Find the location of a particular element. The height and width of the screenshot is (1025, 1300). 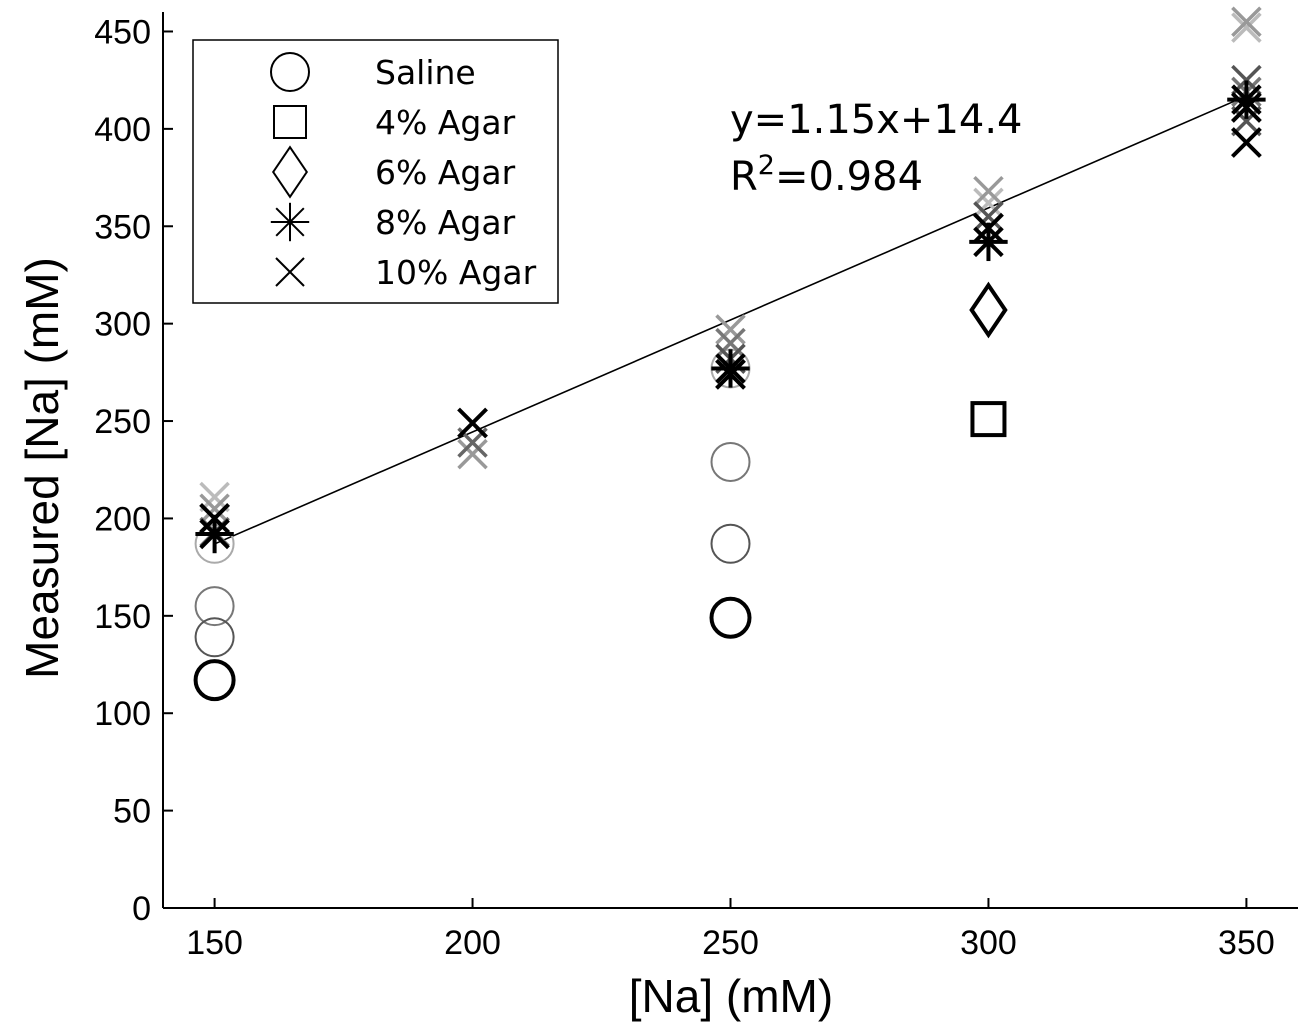

legend-label: 8% Agar is located at coordinates (445, 222).